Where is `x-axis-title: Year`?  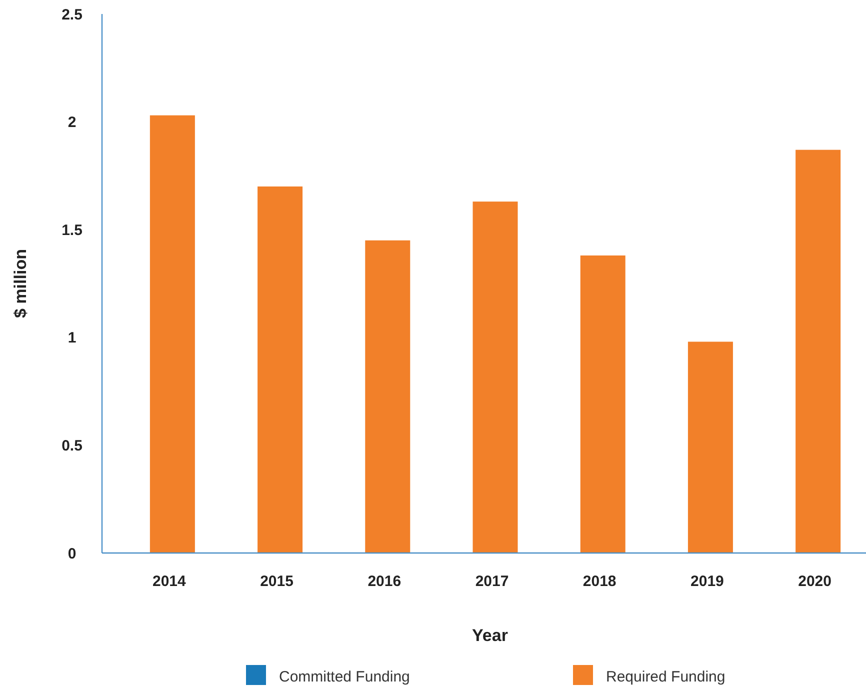
x-axis-title: Year is located at coordinates (490, 635).